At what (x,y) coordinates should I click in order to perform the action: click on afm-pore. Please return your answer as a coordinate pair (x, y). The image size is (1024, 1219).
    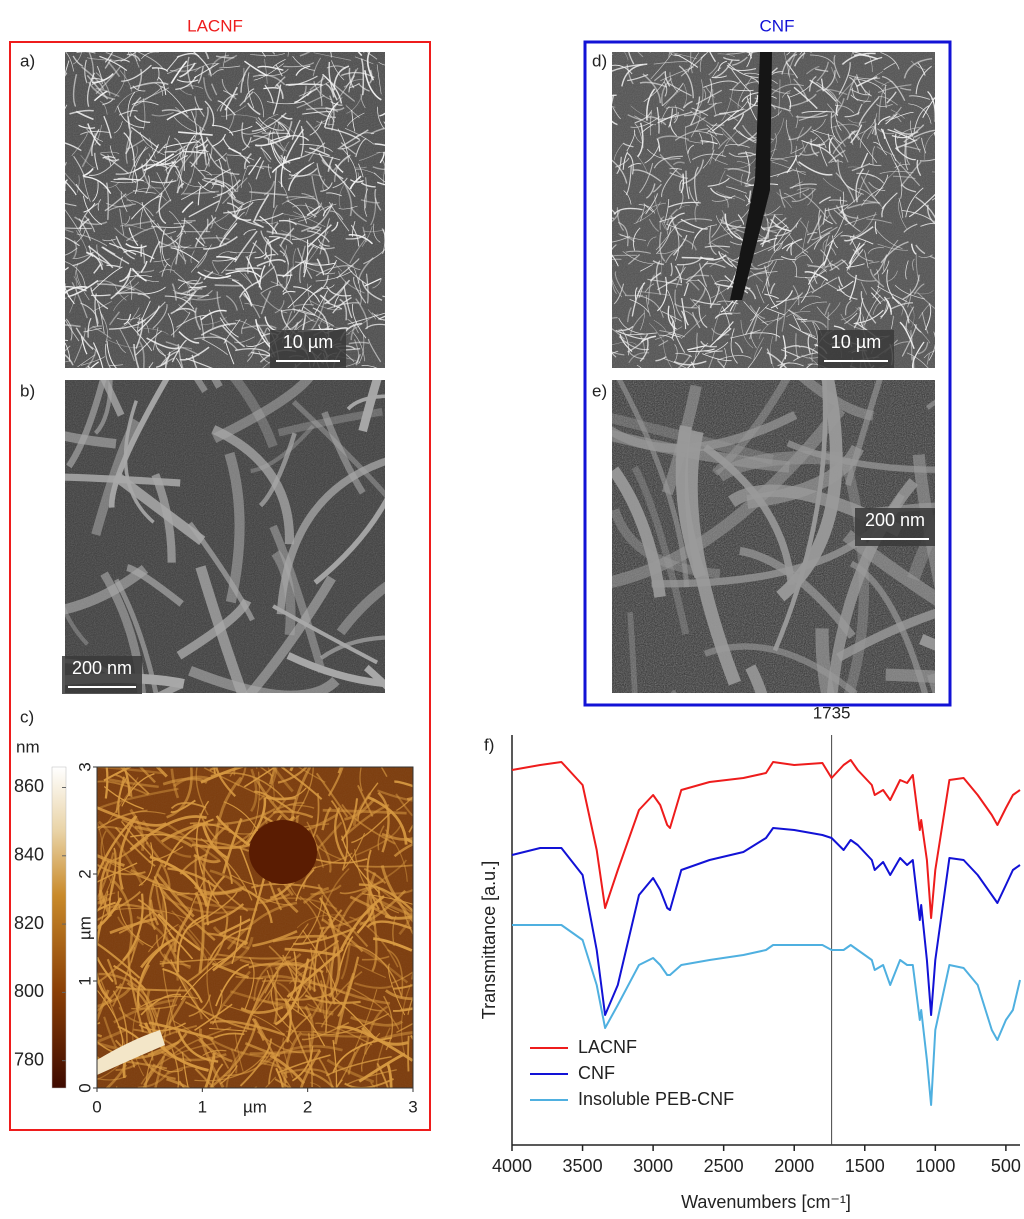
    Looking at the image, I should click on (283, 852).